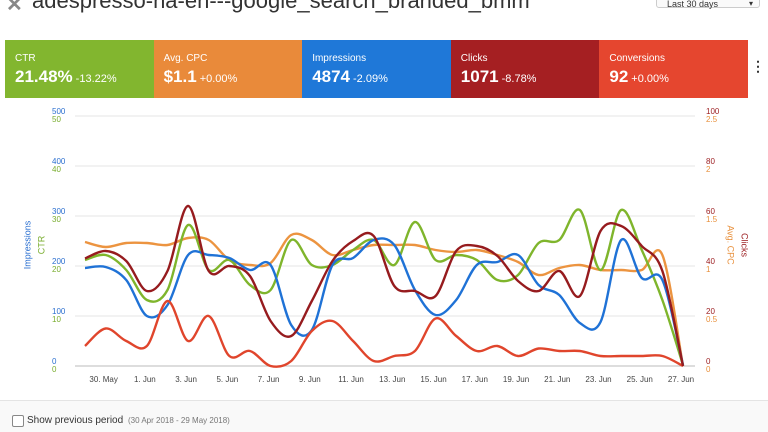  What do you see at coordinates (693, 4) in the screenshot?
I see `range-label: Last 30 days` at bounding box center [693, 4].